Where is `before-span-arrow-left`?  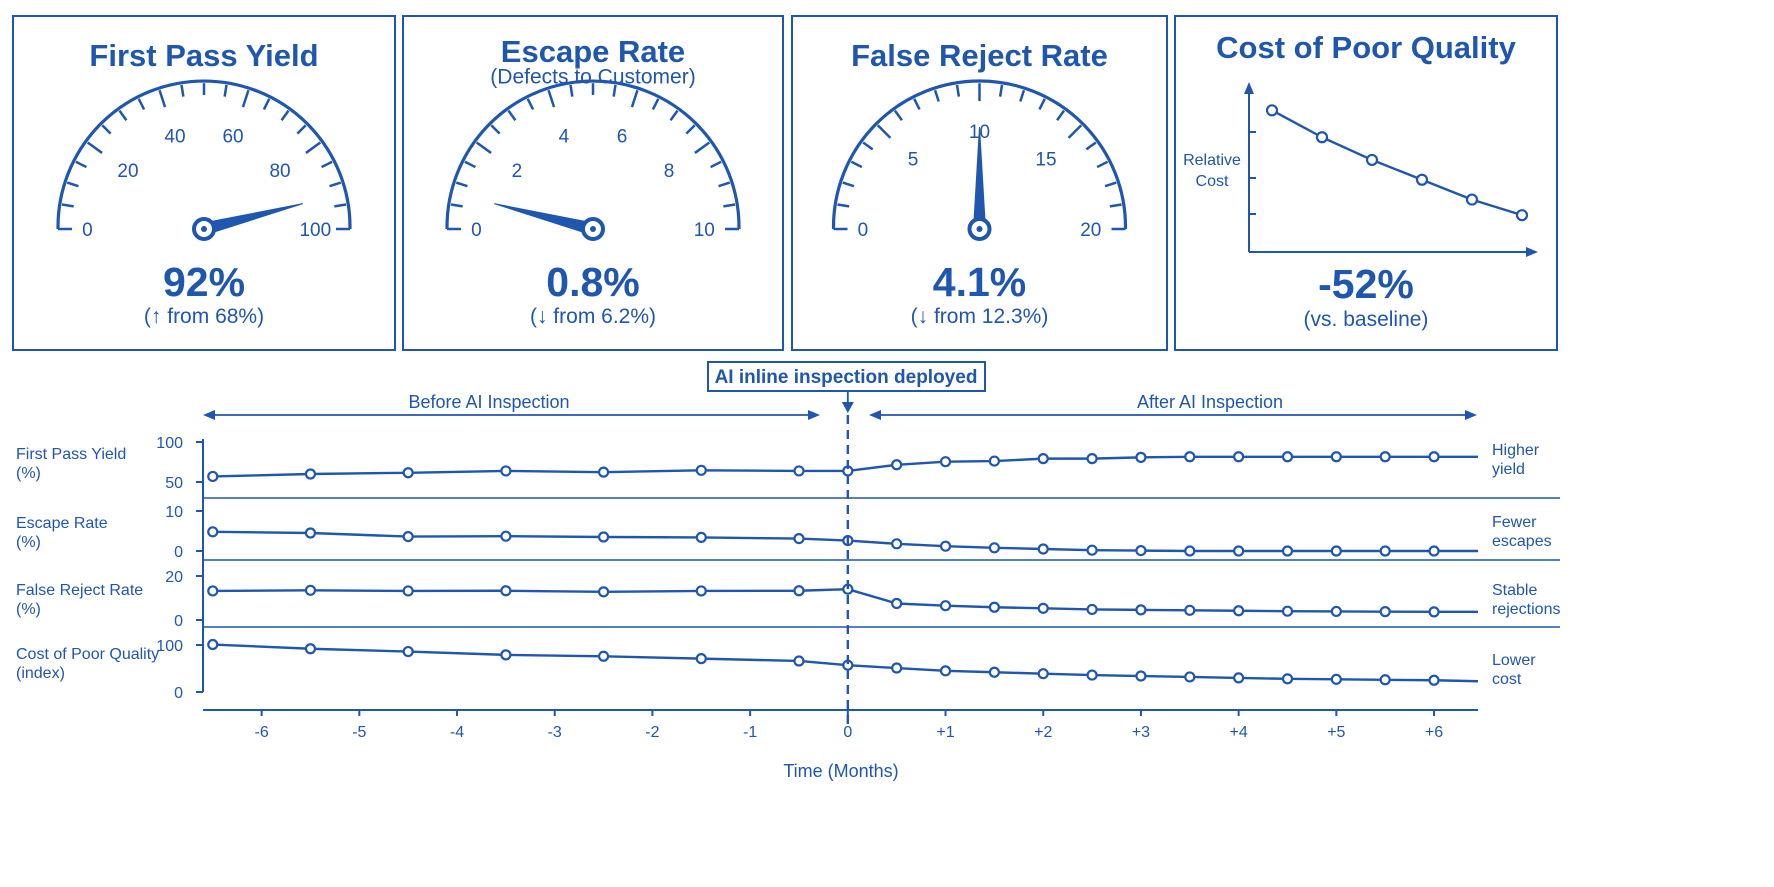
before-span-arrow-left is located at coordinates (209, 415).